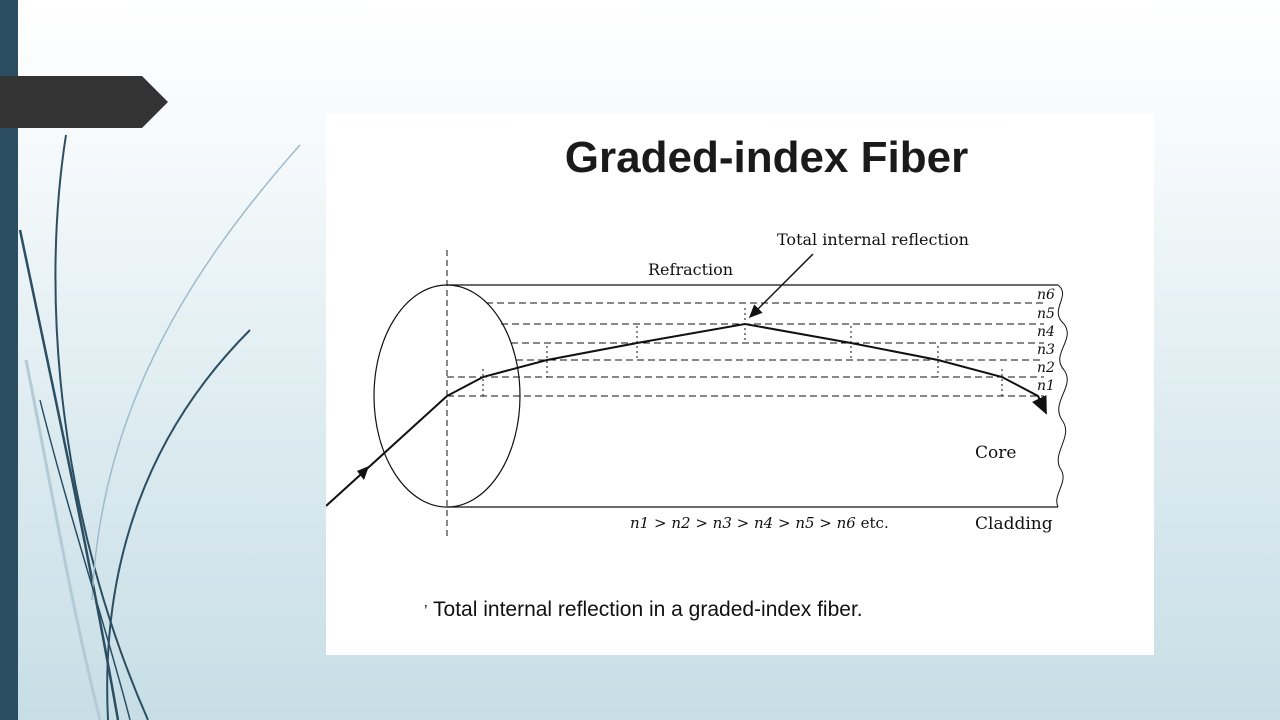 This screenshot has height=720, width=1280. I want to click on index-label: n4, so click(1046, 332).